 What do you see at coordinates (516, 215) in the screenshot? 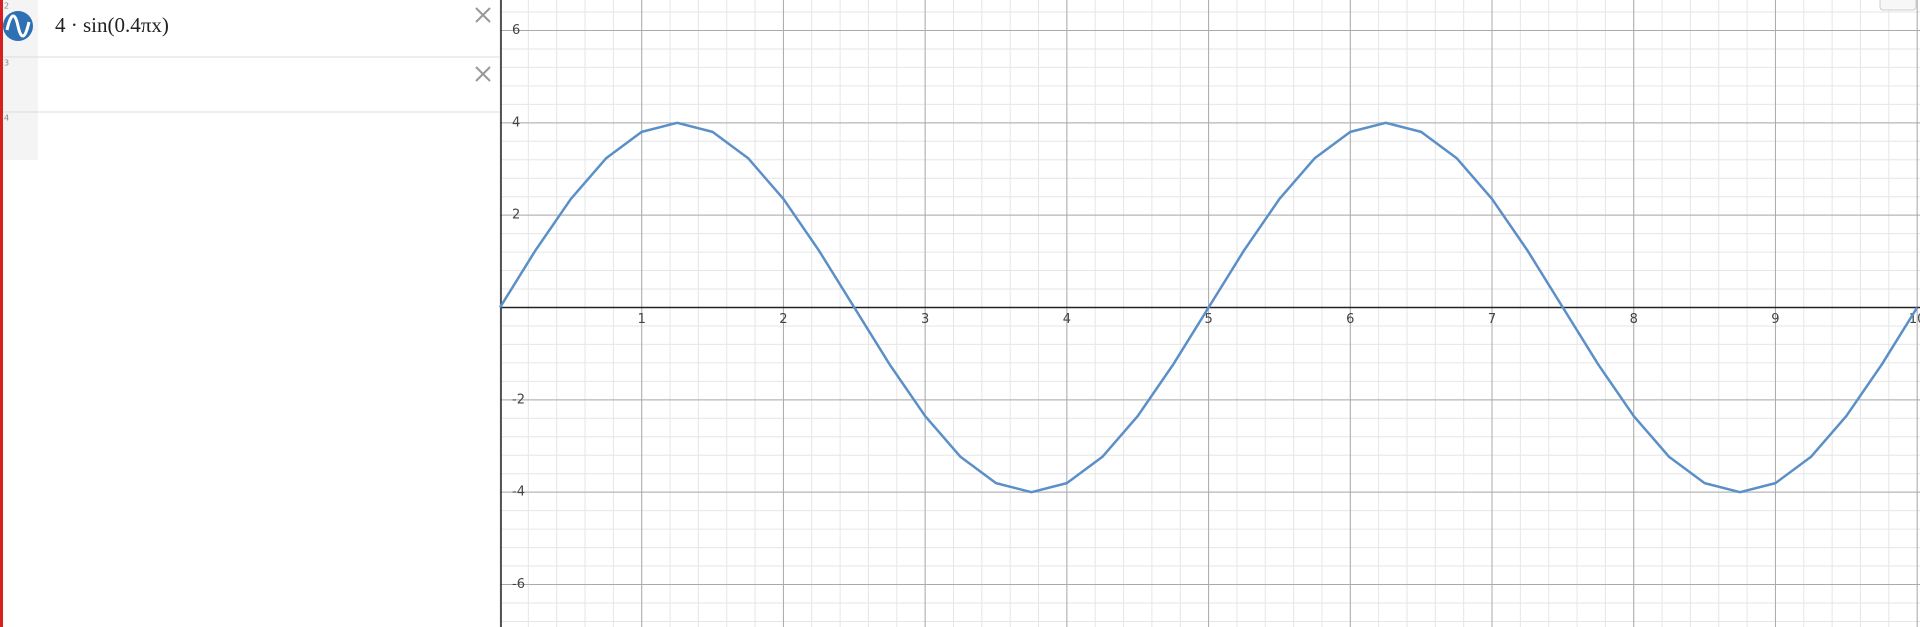
I see `y-tick-label: 2` at bounding box center [516, 215].